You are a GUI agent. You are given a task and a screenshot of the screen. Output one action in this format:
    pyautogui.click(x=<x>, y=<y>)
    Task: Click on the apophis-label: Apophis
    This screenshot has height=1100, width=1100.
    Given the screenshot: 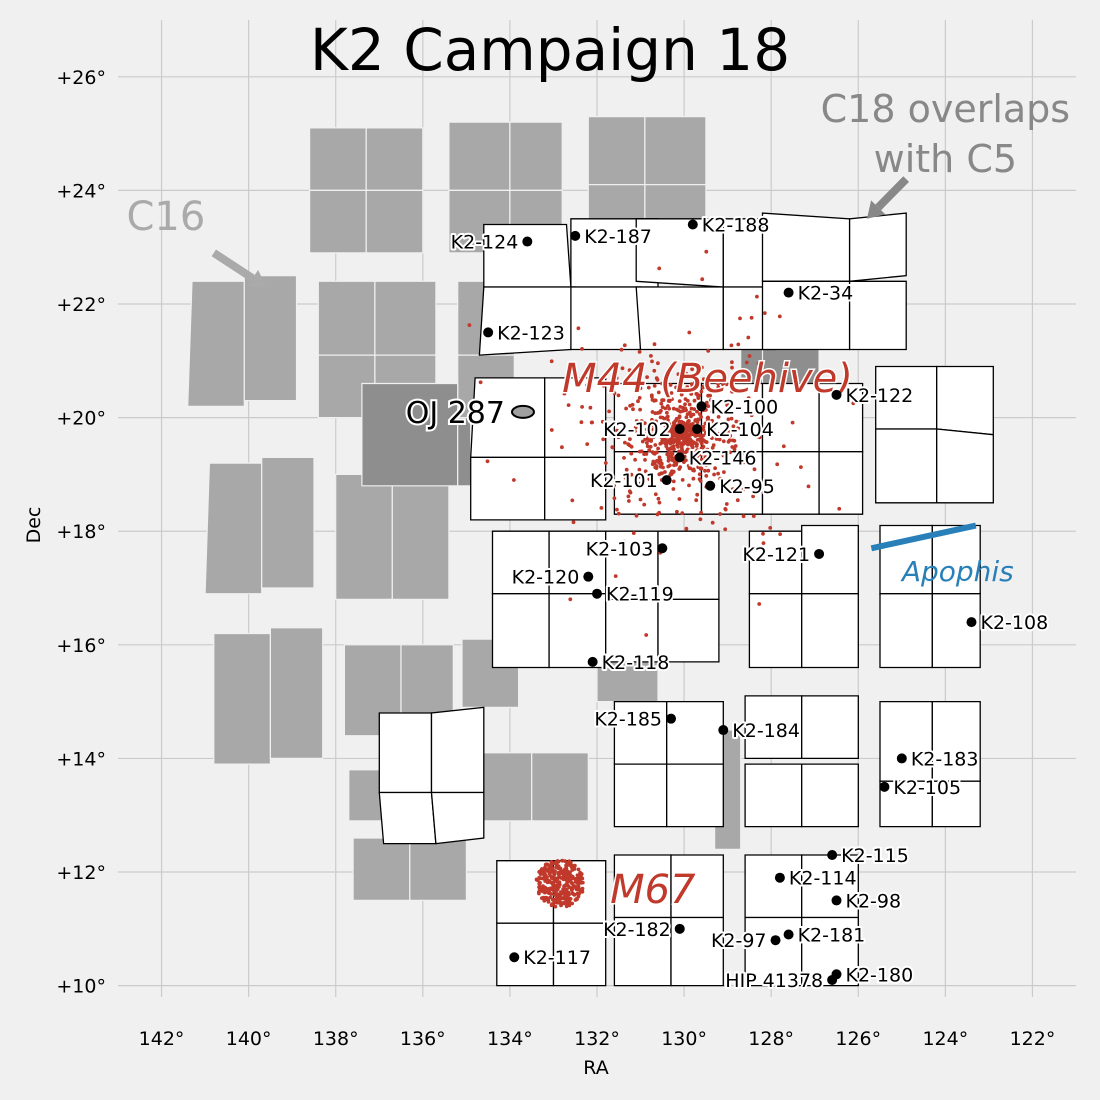 What is the action you would take?
    pyautogui.click(x=957, y=571)
    